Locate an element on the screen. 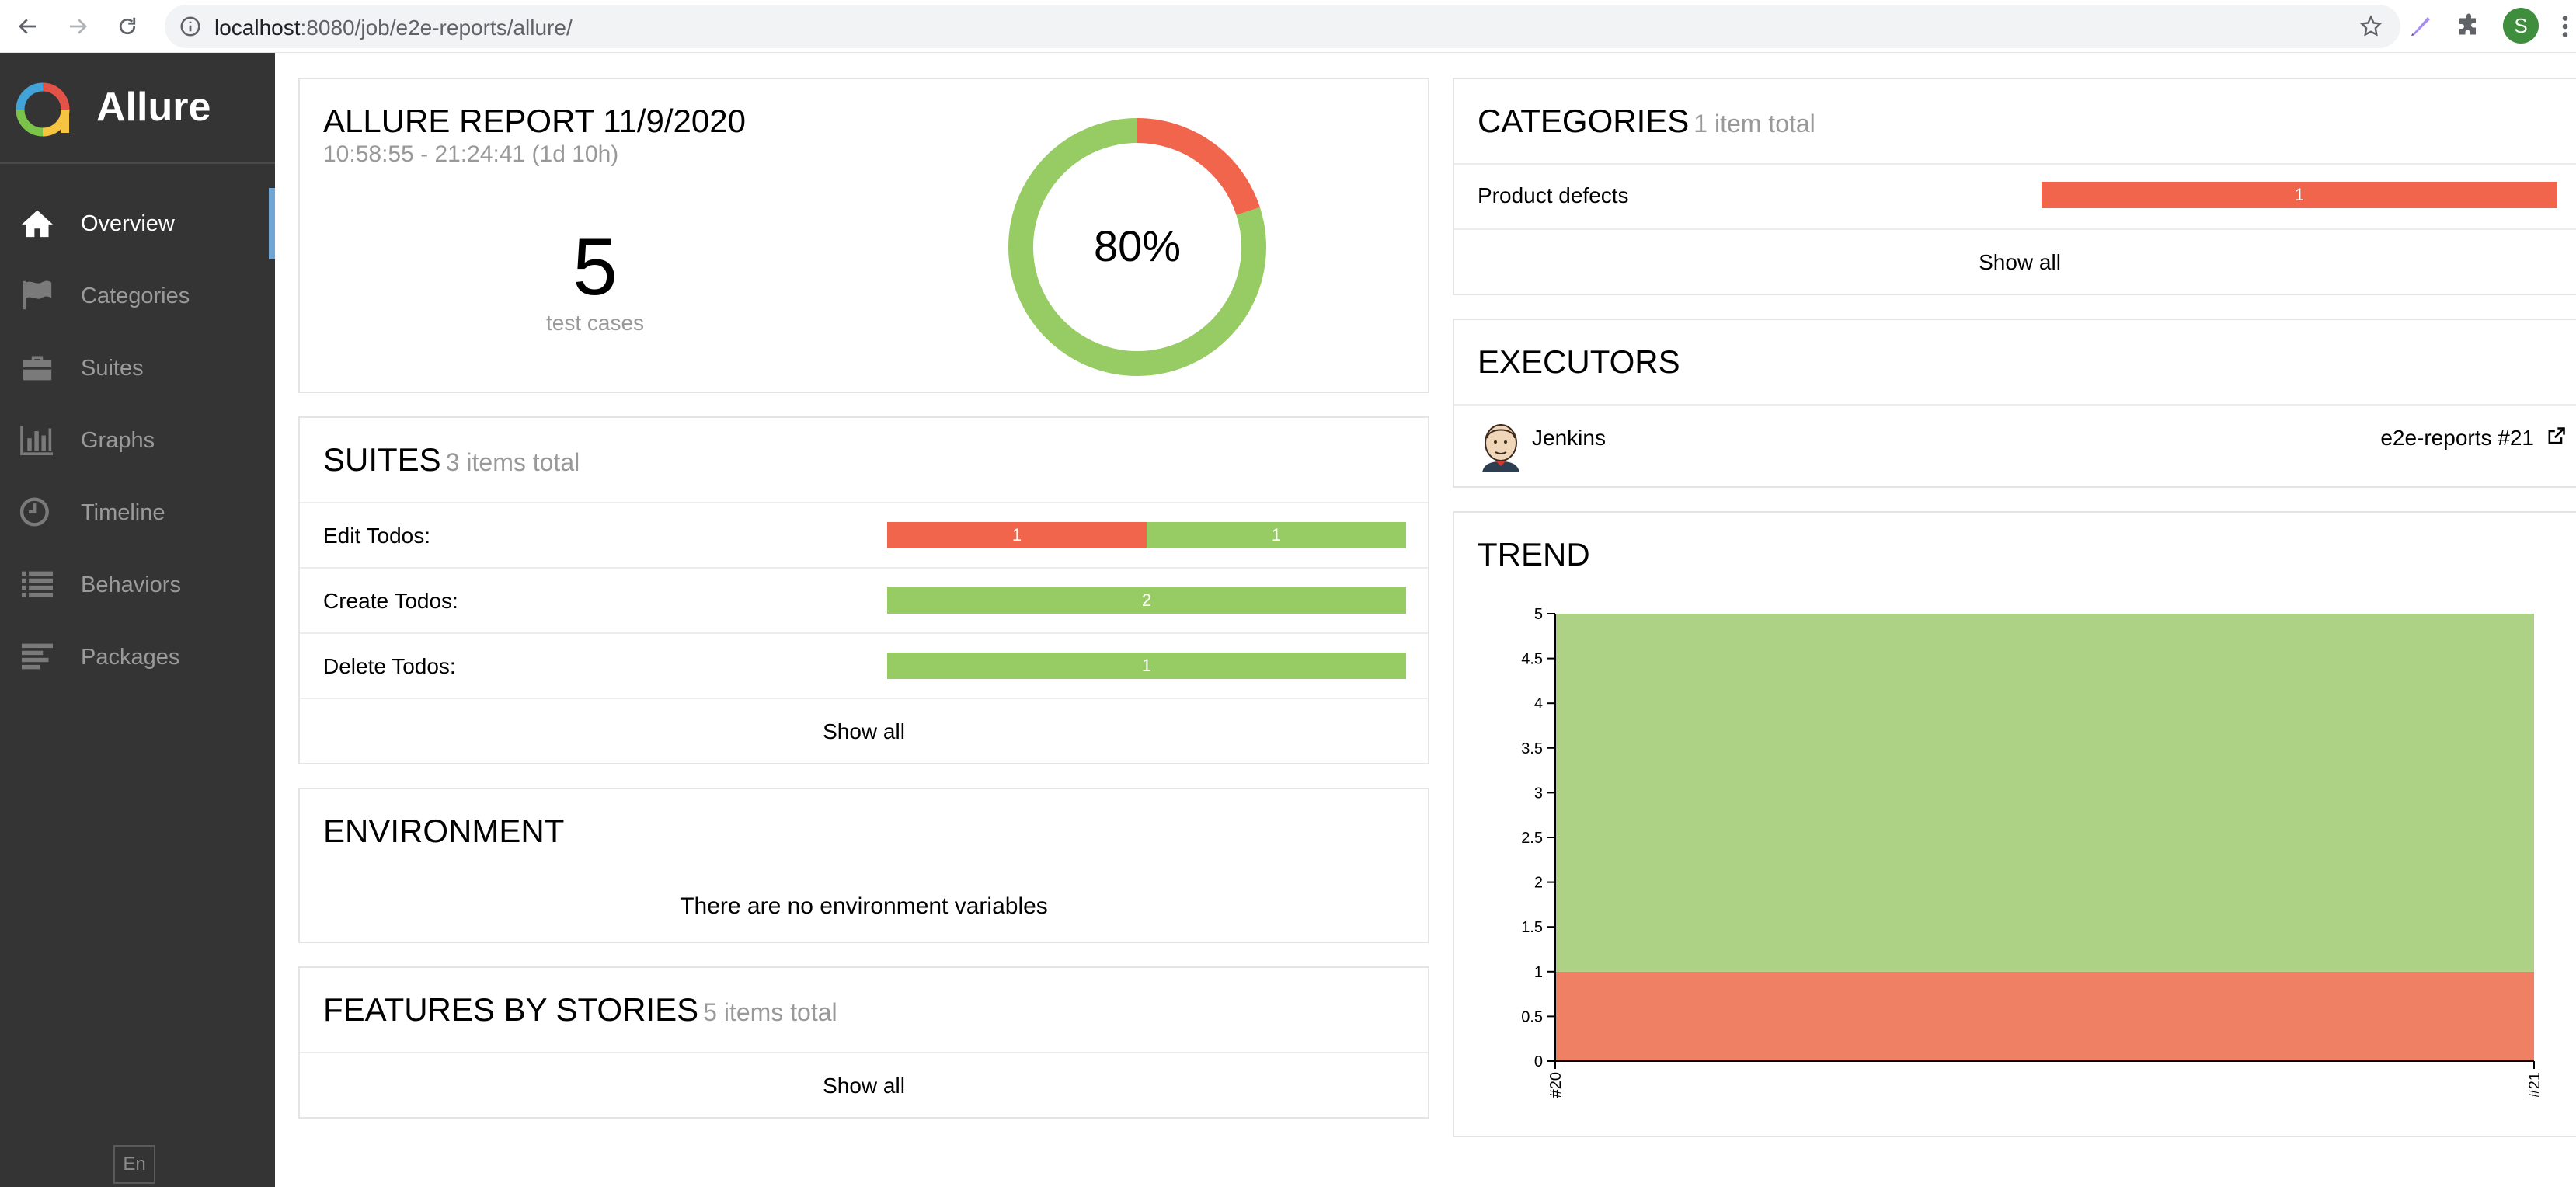 This screenshot has width=2576, height=1187. suite-status-bar: 1 is located at coordinates (1146, 666).